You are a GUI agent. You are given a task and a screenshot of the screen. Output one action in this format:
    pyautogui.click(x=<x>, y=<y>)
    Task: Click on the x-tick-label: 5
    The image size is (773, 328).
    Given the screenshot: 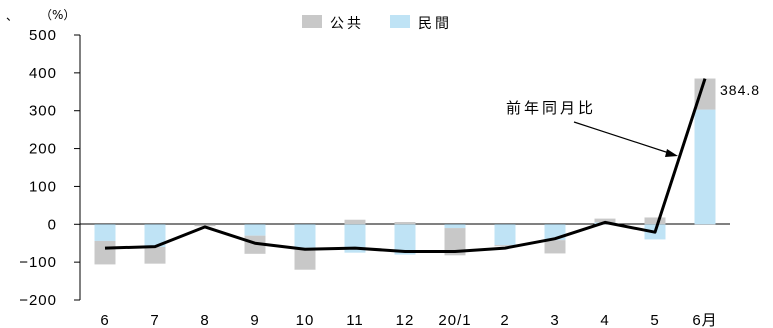 What is the action you would take?
    pyautogui.click(x=654, y=320)
    